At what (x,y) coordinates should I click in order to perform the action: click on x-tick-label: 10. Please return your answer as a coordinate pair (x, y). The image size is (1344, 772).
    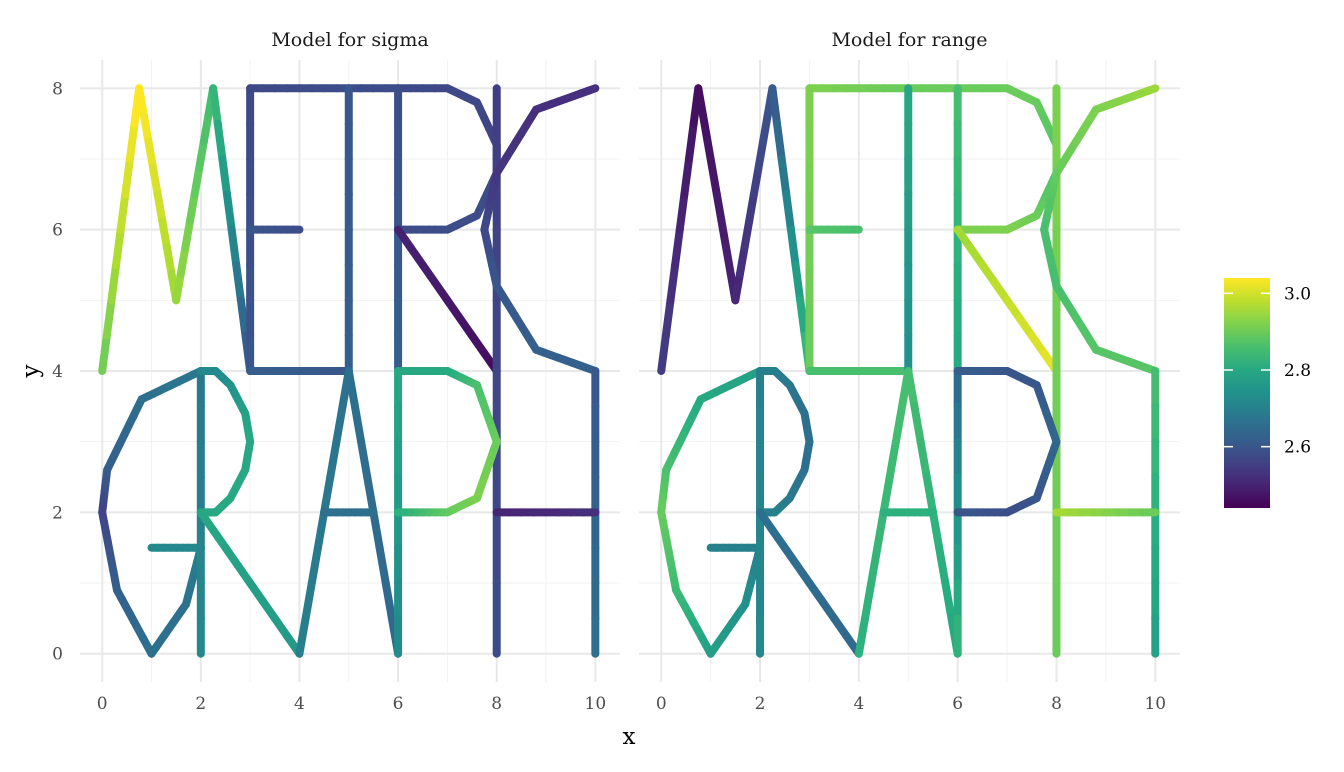
    Looking at the image, I should click on (1155, 704).